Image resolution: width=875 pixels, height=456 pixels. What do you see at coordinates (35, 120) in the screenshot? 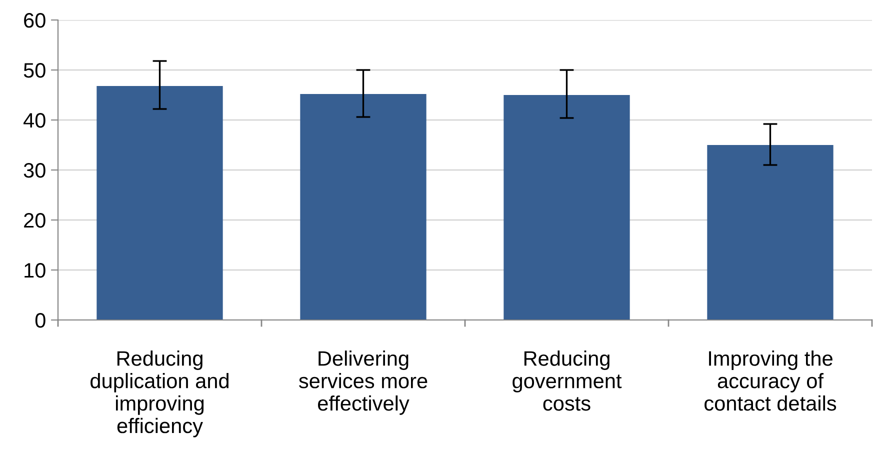
I see `y-tick-label: 40` at bounding box center [35, 120].